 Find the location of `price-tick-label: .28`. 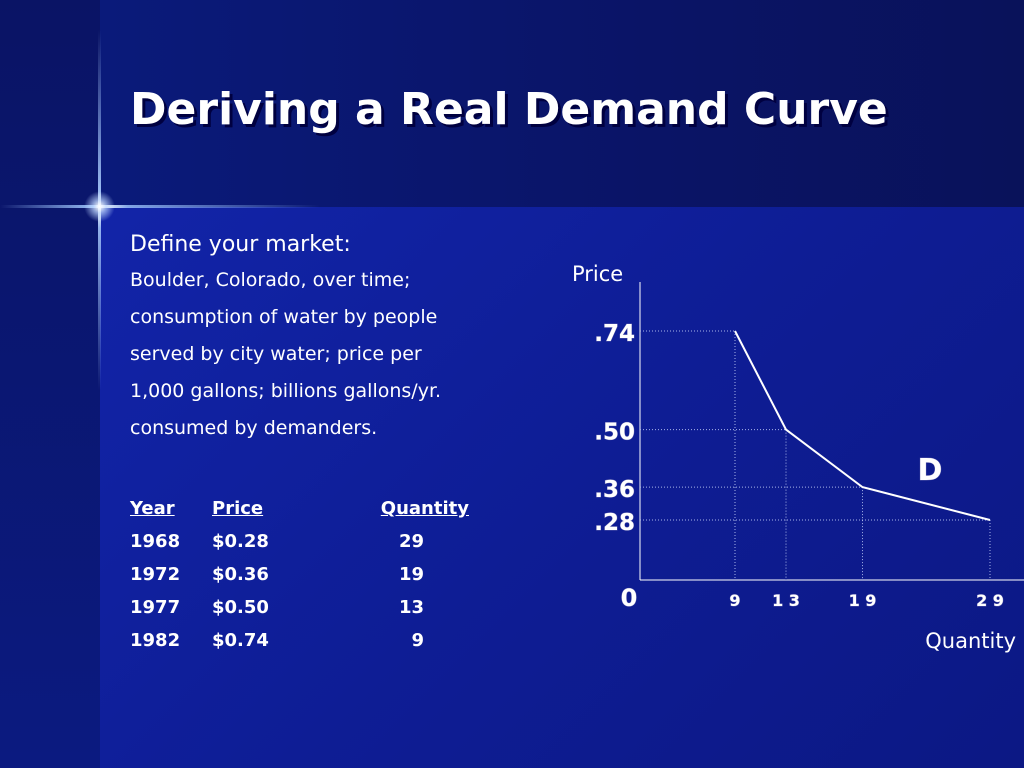

price-tick-label: .28 is located at coordinates (614, 523).